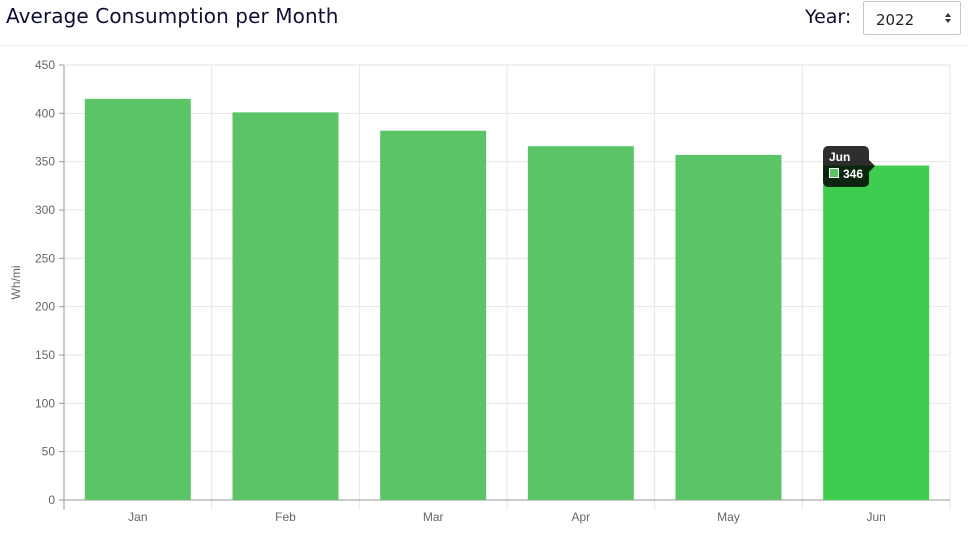 Image resolution: width=968 pixels, height=535 pixels. Describe the element at coordinates (285, 306) in the screenshot. I see `bar-feb` at that location.